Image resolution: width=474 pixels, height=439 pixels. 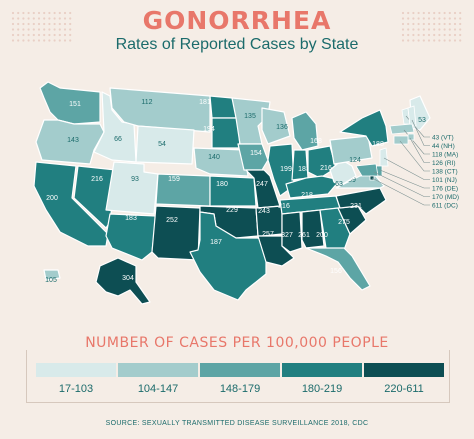 What do you see at coordinates (176, 233) in the screenshot?
I see `state-nm` at bounding box center [176, 233].